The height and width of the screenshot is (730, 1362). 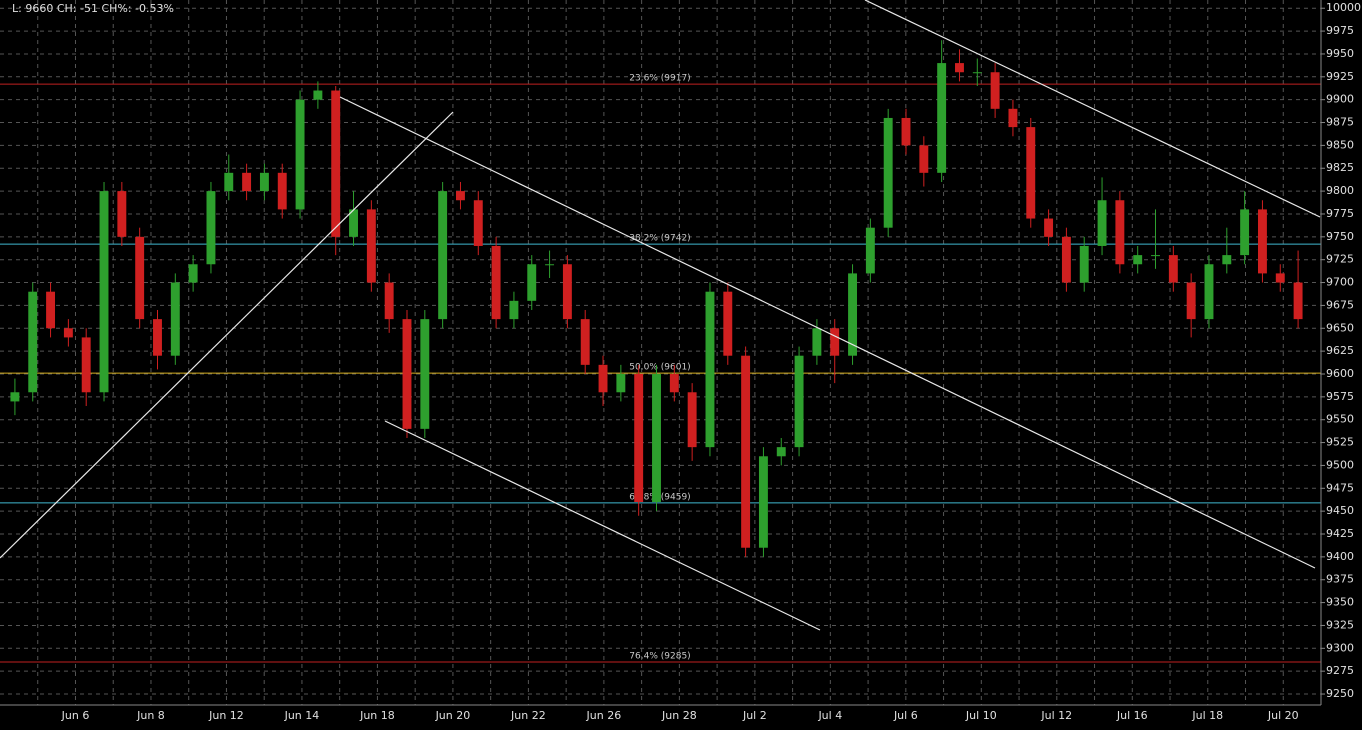 What do you see at coordinates (1340, 419) in the screenshot?
I see `y-tick-label: 9550` at bounding box center [1340, 419].